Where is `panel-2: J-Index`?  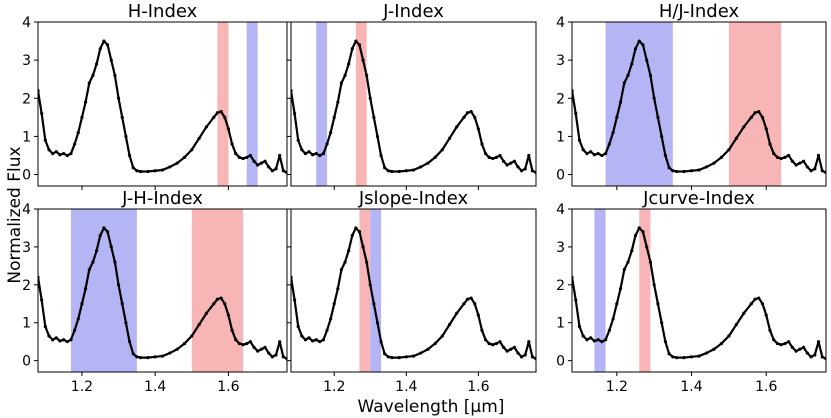
panel-2: J-Index is located at coordinates (412, 95).